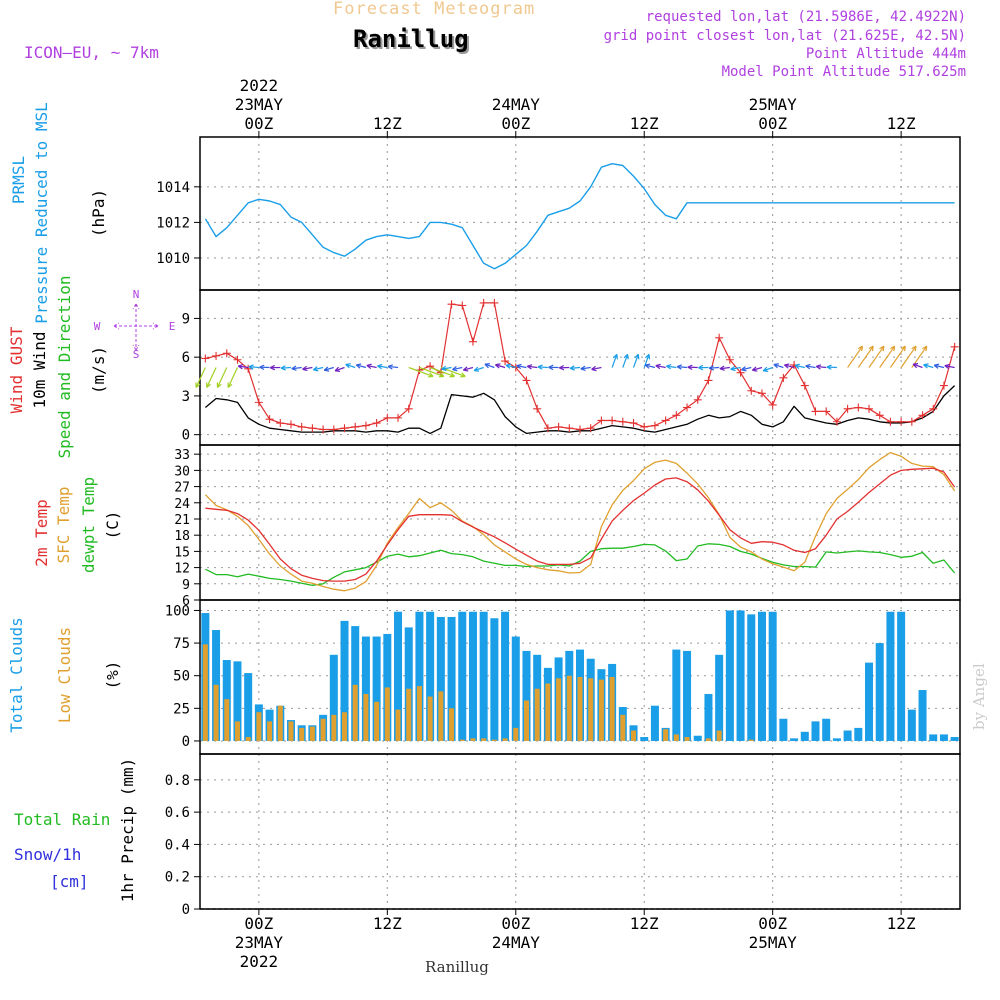 This screenshot has height=1000, width=1000. Describe the element at coordinates (182, 471) in the screenshot. I see `y-tick-label: 30` at that location.